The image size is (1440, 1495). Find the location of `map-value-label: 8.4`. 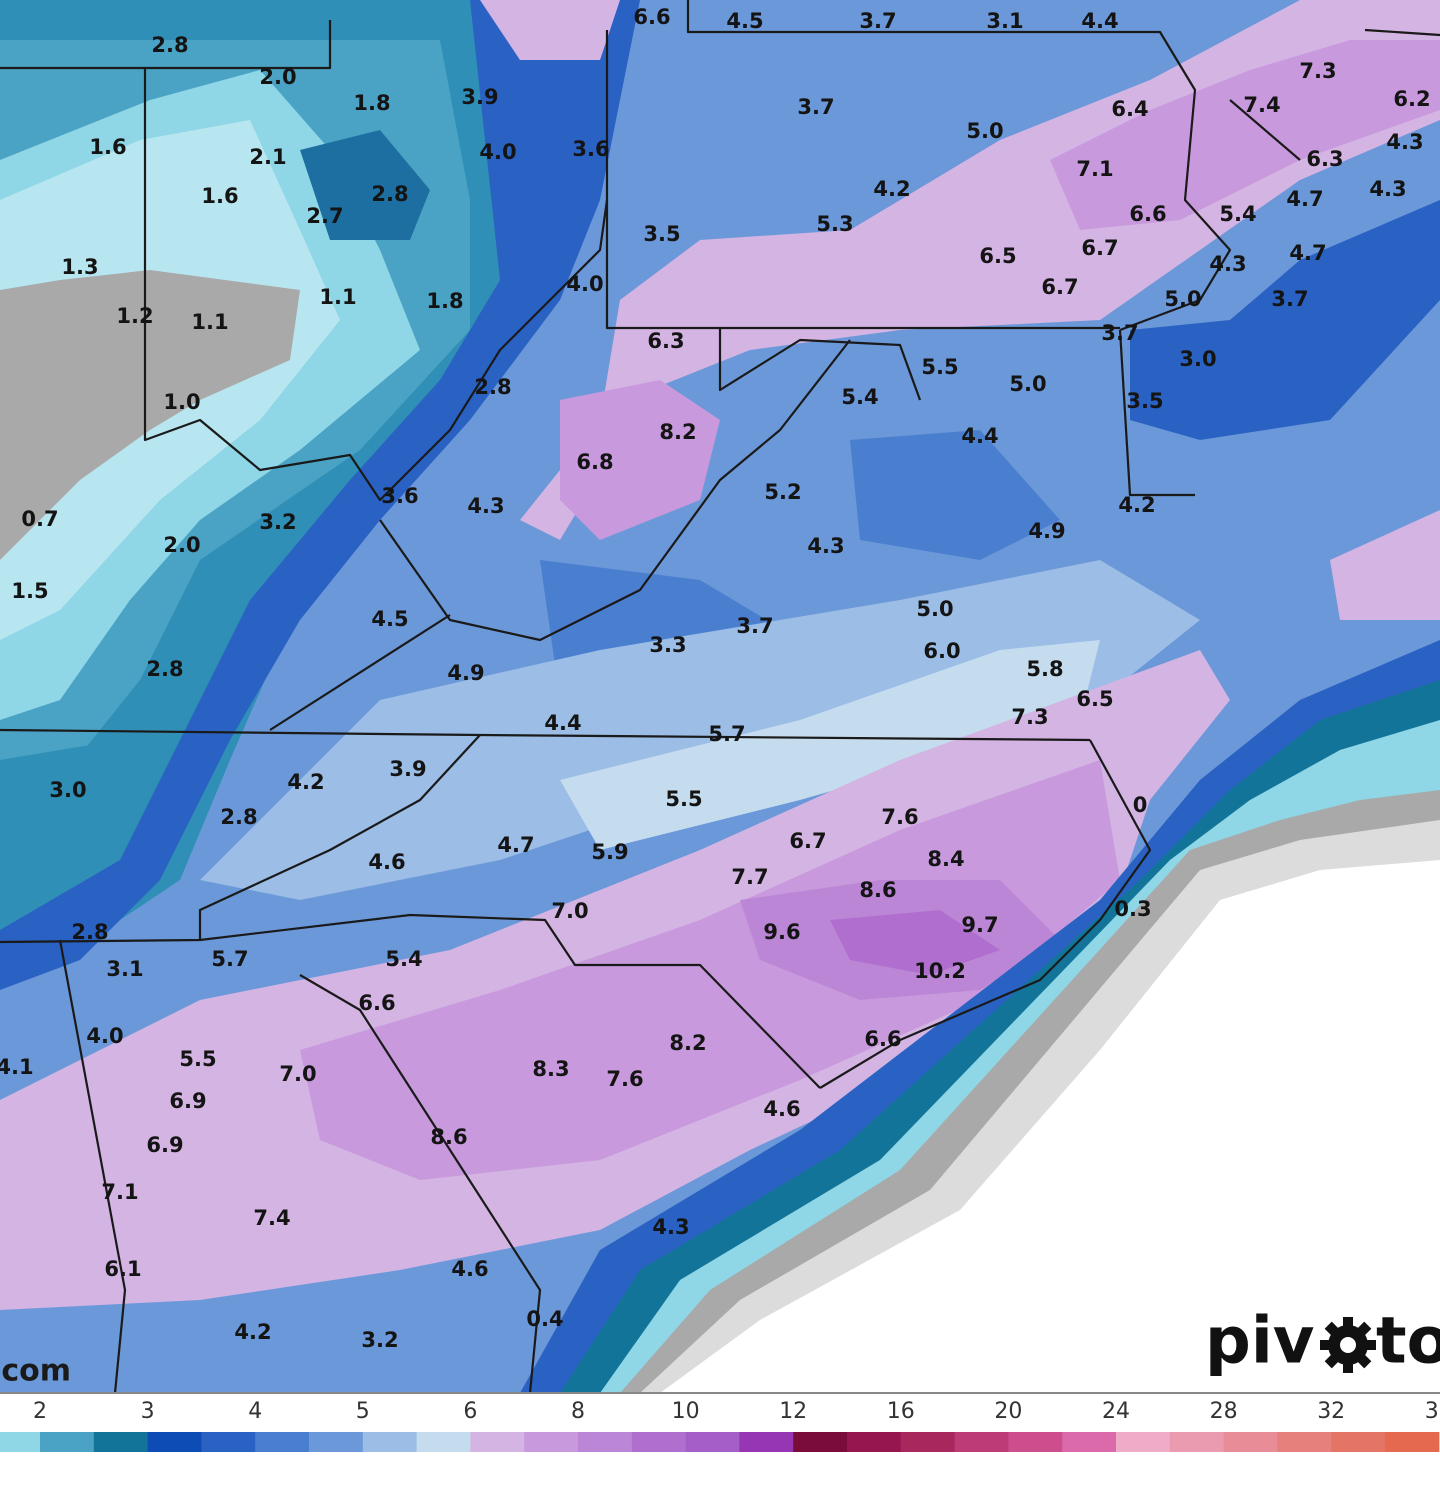

map-value-label: 8.4 is located at coordinates (945, 859).